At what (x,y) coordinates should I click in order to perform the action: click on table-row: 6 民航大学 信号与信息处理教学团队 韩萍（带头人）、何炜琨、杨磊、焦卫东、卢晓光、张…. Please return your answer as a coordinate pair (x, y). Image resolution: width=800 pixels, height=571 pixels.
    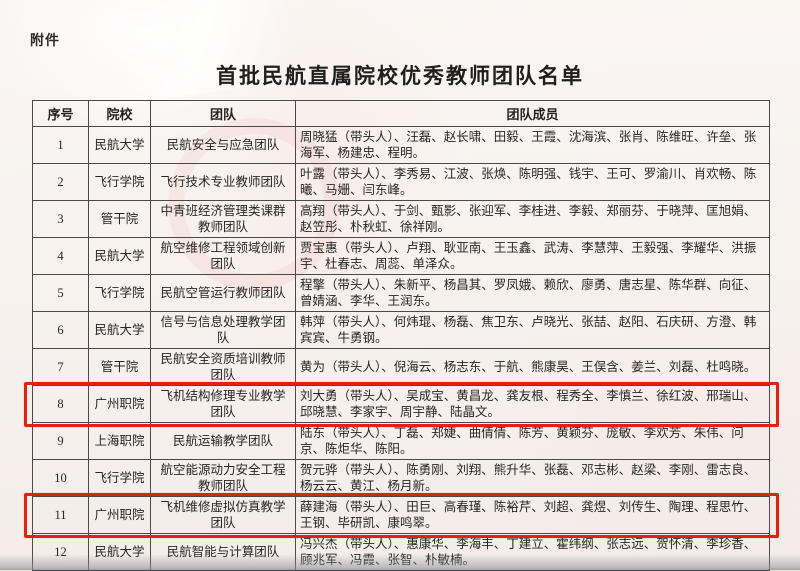
    Looking at the image, I should click on (401, 330).